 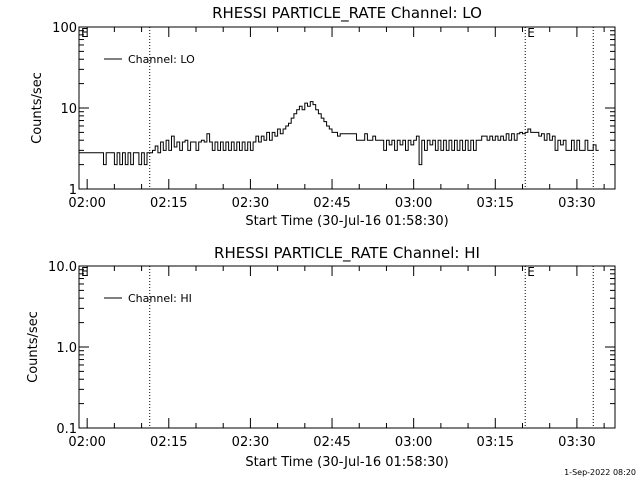 I want to click on lo-series-line, so click(x=339, y=133).